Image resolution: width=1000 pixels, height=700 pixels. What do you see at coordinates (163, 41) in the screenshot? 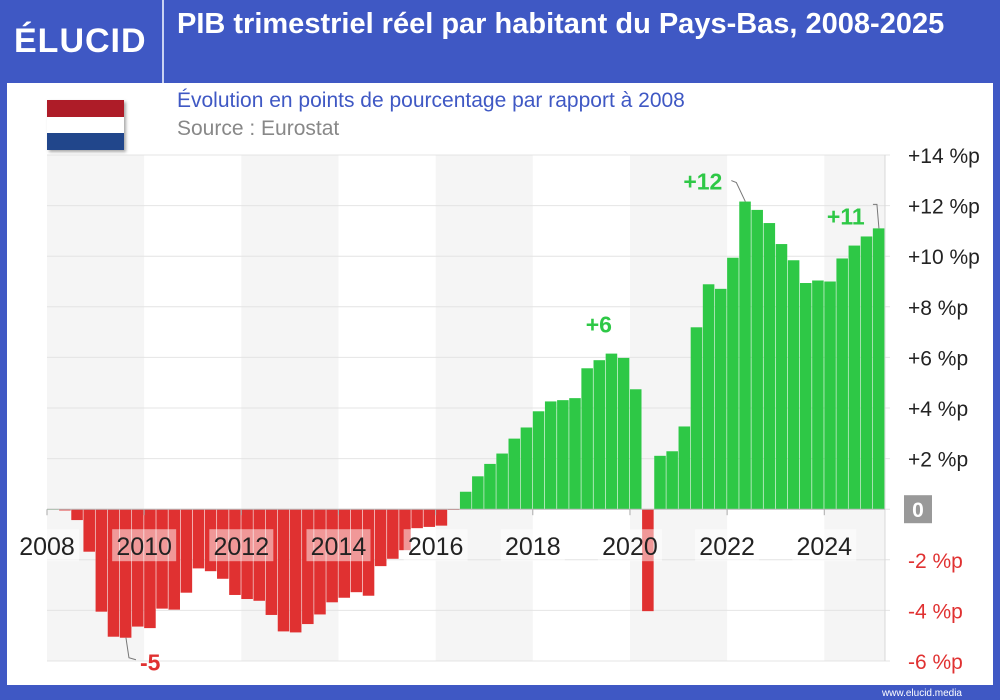
I see `header-divider` at bounding box center [163, 41].